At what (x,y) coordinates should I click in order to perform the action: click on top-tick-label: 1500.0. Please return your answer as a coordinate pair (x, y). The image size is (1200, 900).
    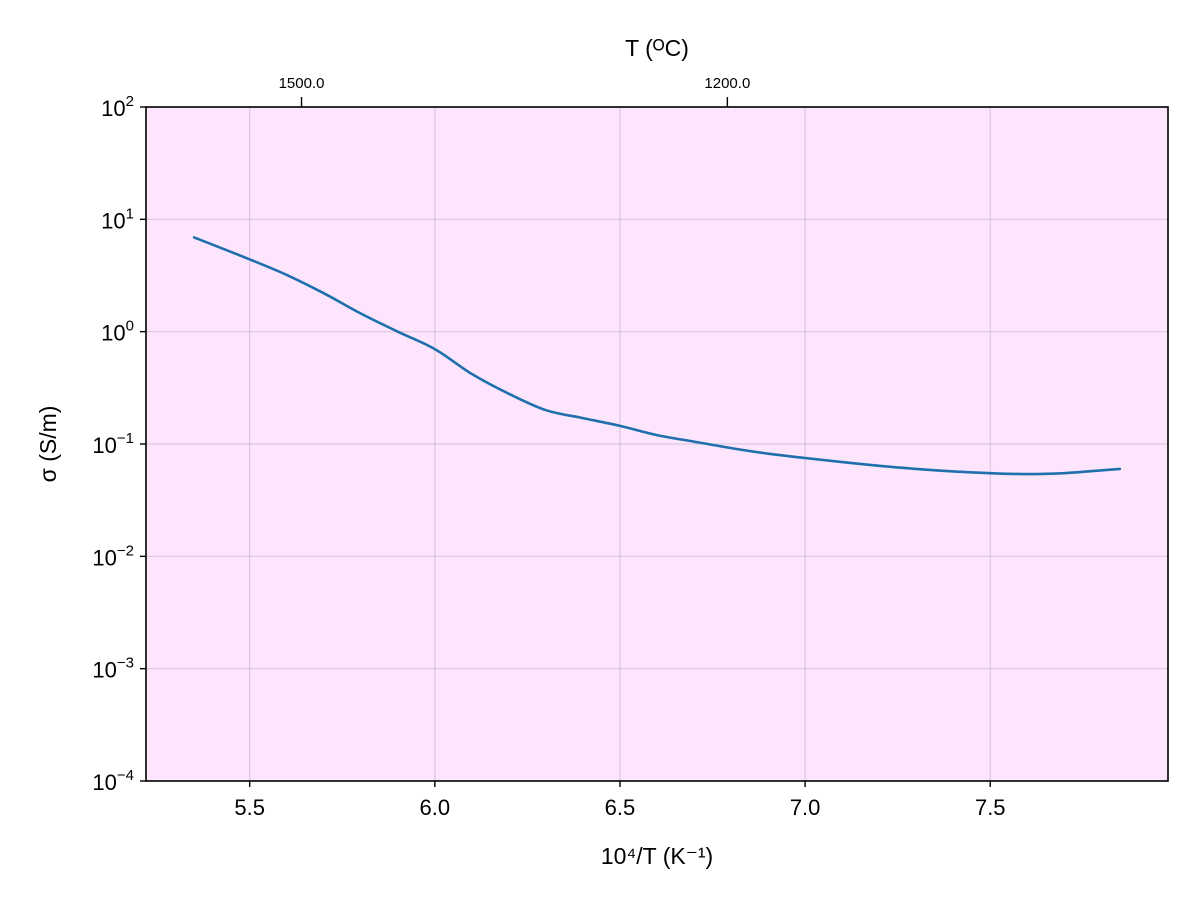
    Looking at the image, I should click on (302, 83).